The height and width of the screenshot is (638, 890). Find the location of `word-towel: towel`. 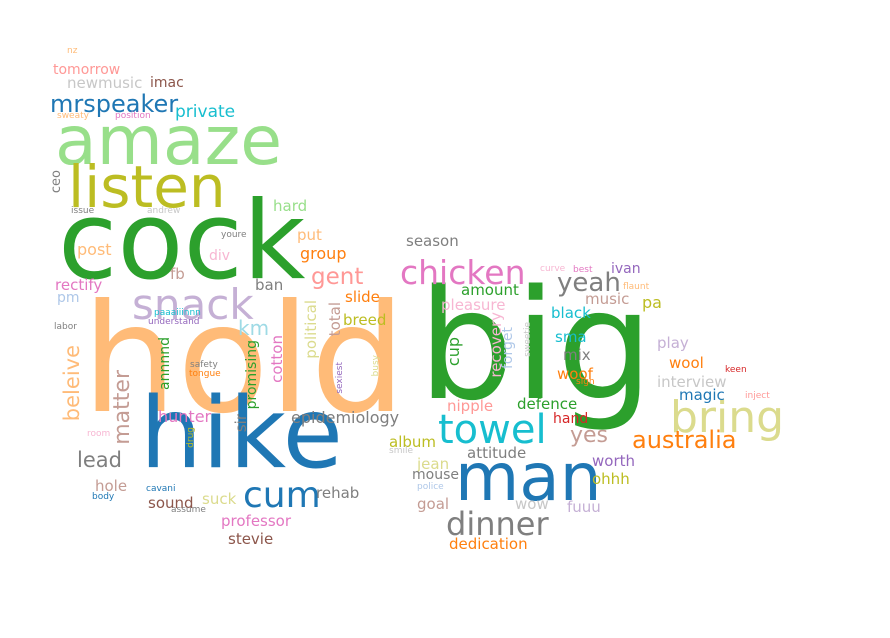

word-towel: towel is located at coordinates (492, 430).